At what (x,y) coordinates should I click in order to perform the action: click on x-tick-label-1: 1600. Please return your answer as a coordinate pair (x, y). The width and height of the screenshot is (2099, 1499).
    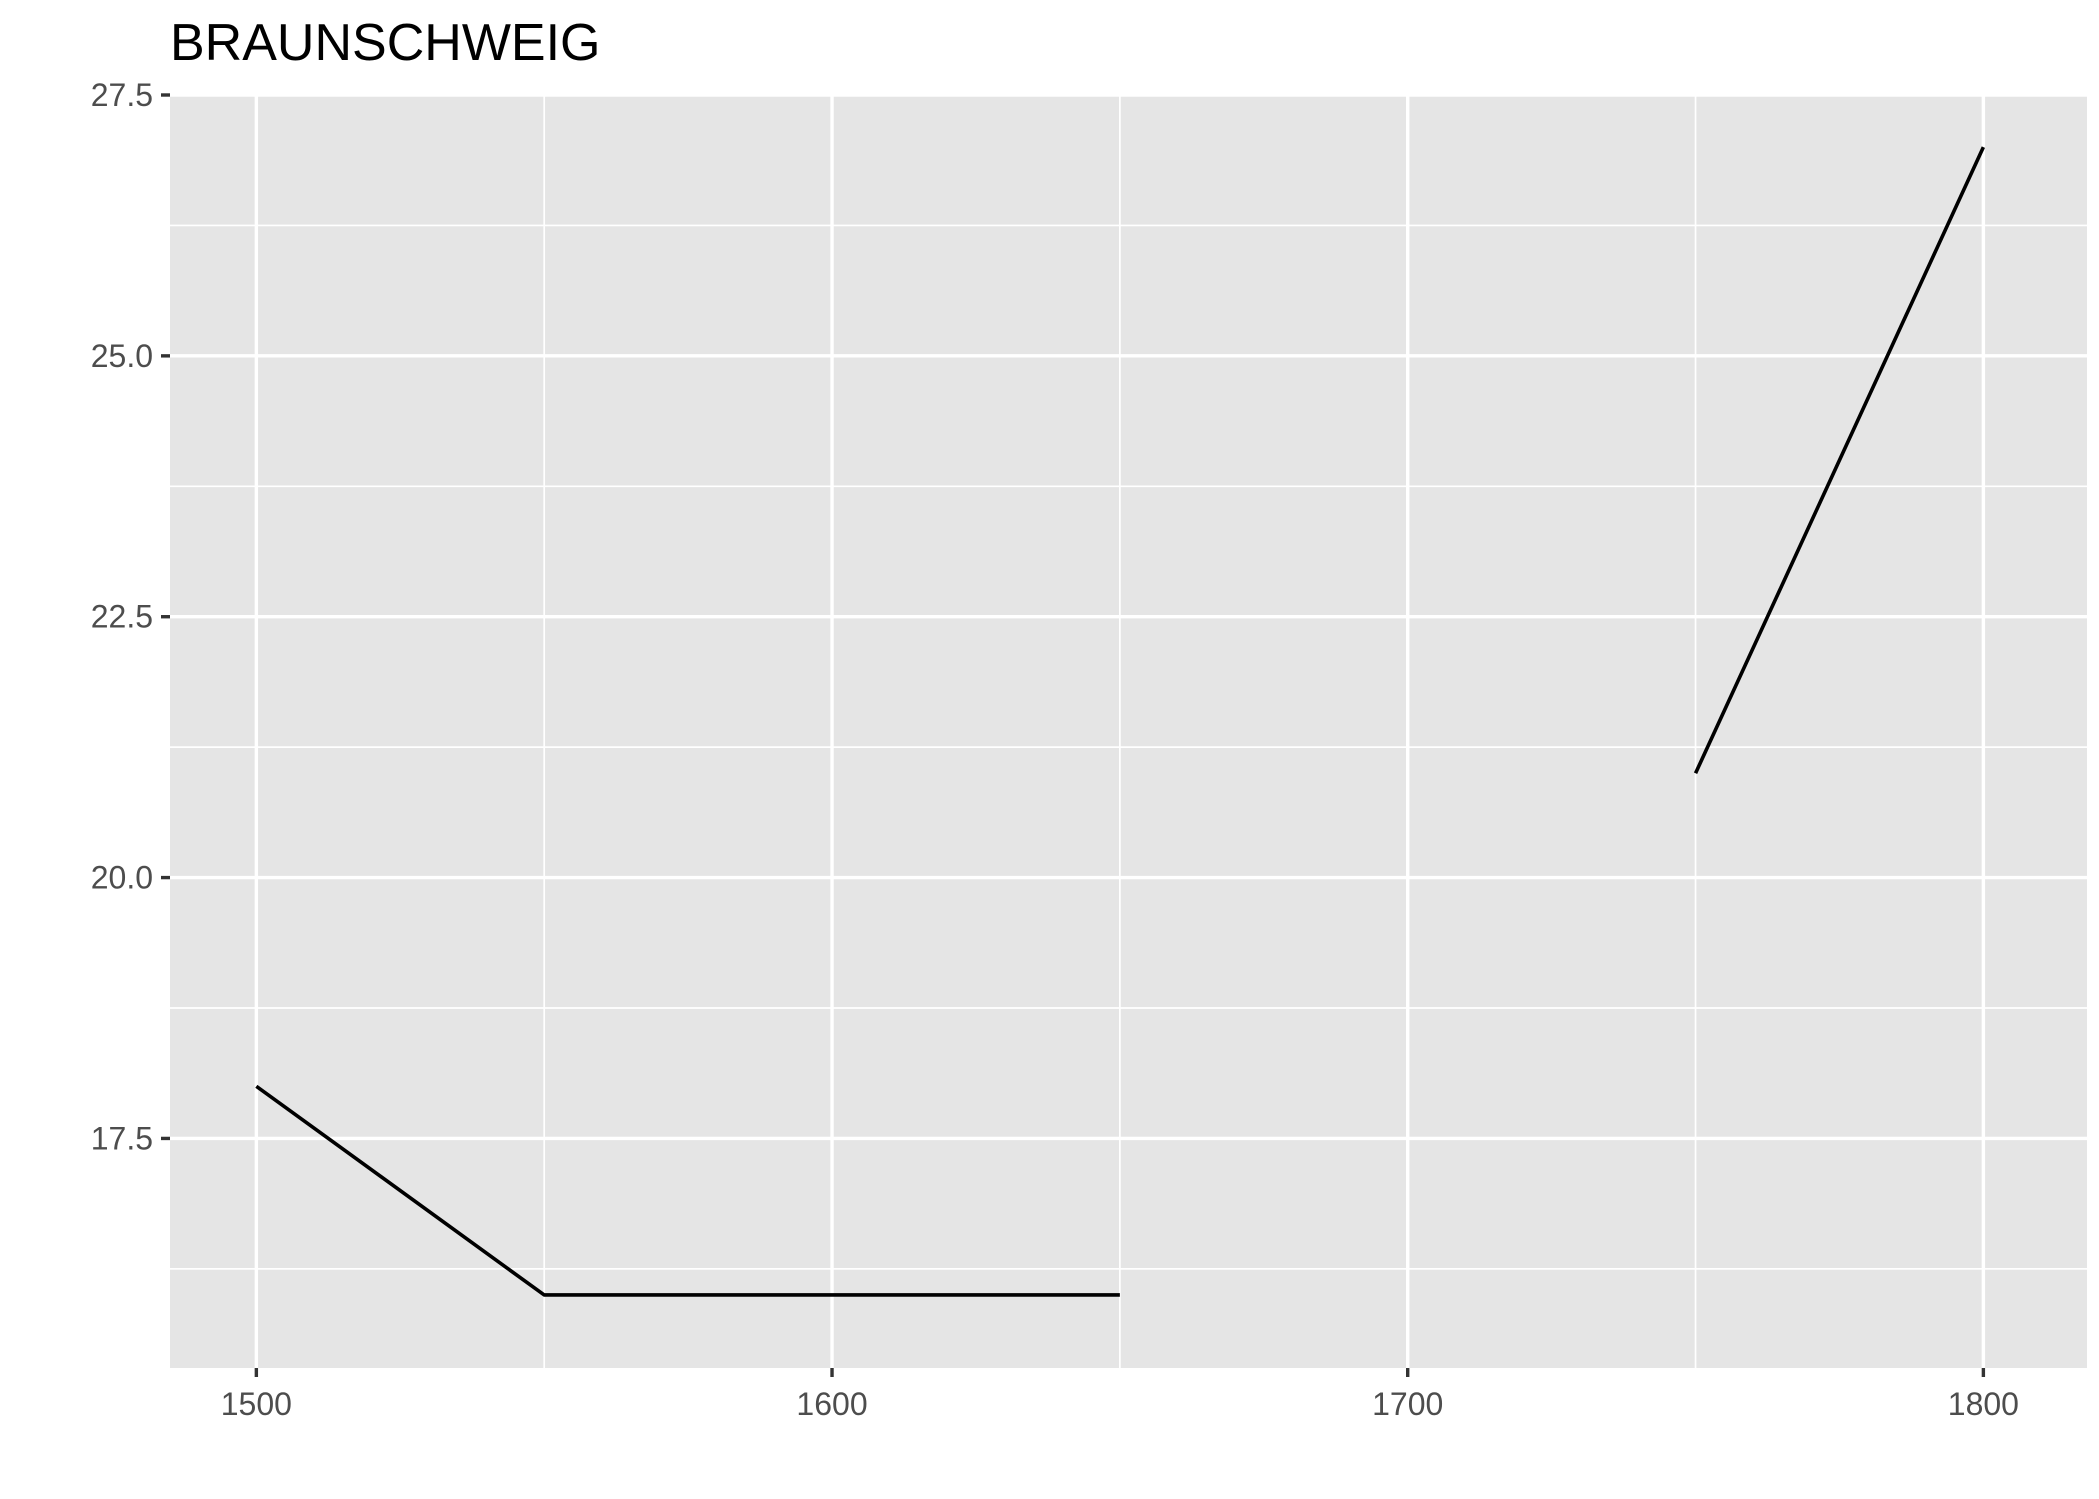
    Looking at the image, I should click on (831, 1404).